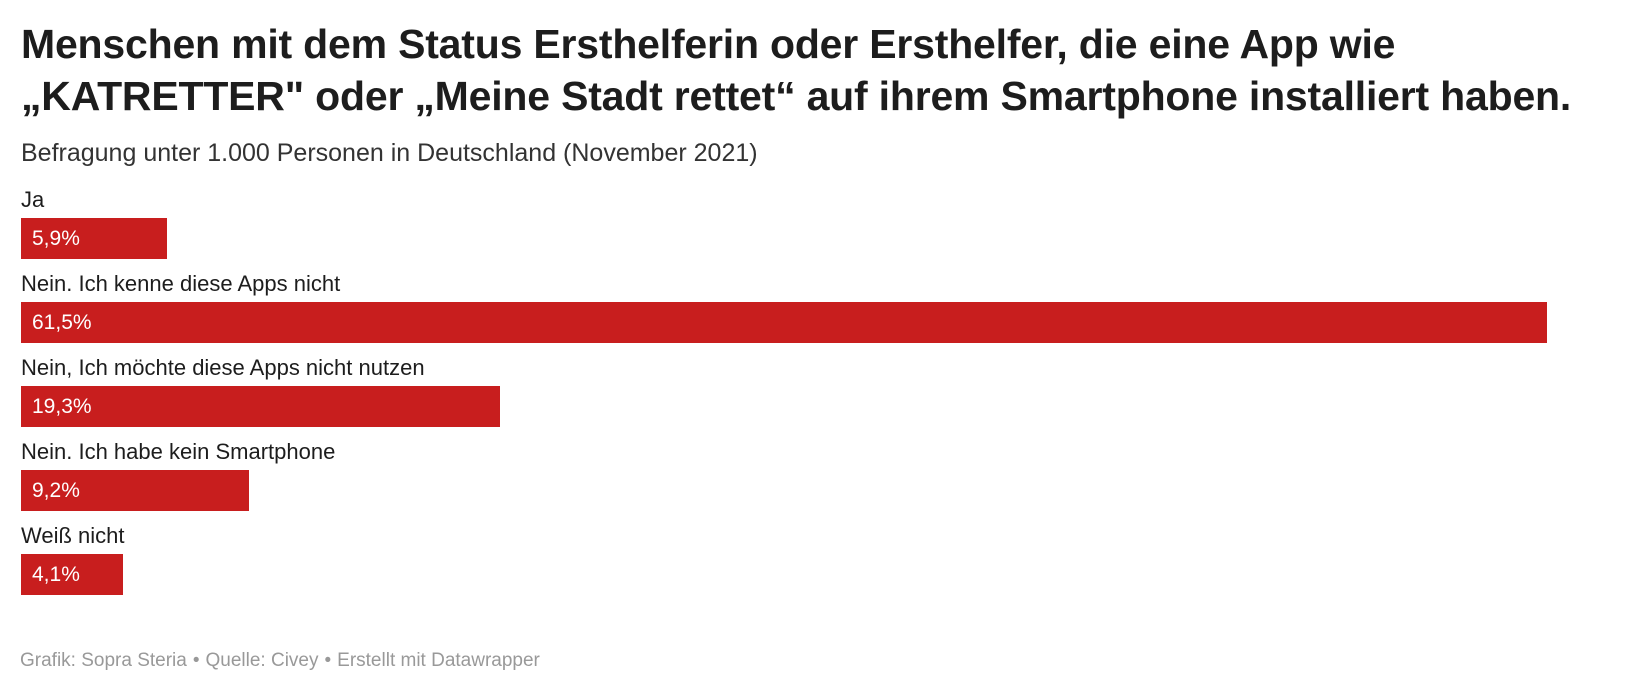 The width and height of the screenshot is (1640, 692). I want to click on bar-value-label: 61,5%, so click(62, 322).